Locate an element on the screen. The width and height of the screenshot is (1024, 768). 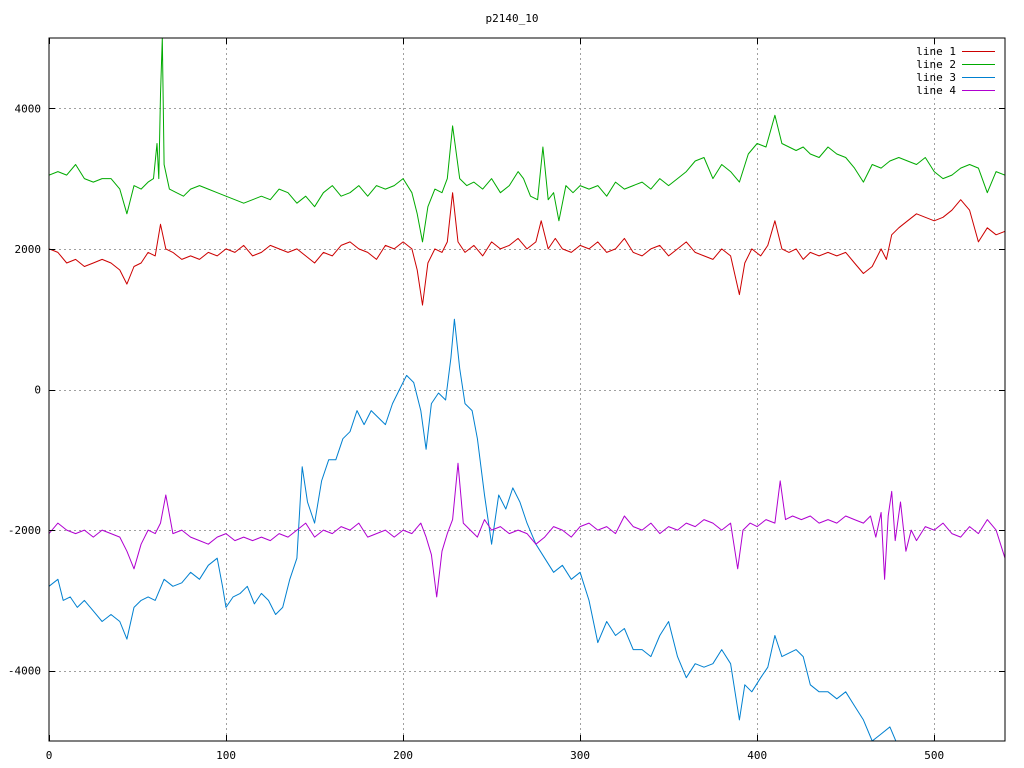
y-tick-label: 0 is located at coordinates (37, 390).